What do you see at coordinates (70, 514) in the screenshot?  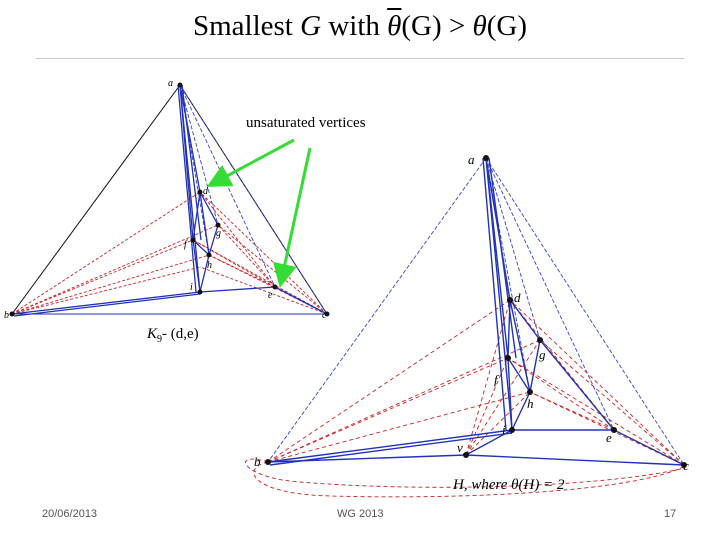 I see `footer-date: 20/06/2013` at bounding box center [70, 514].